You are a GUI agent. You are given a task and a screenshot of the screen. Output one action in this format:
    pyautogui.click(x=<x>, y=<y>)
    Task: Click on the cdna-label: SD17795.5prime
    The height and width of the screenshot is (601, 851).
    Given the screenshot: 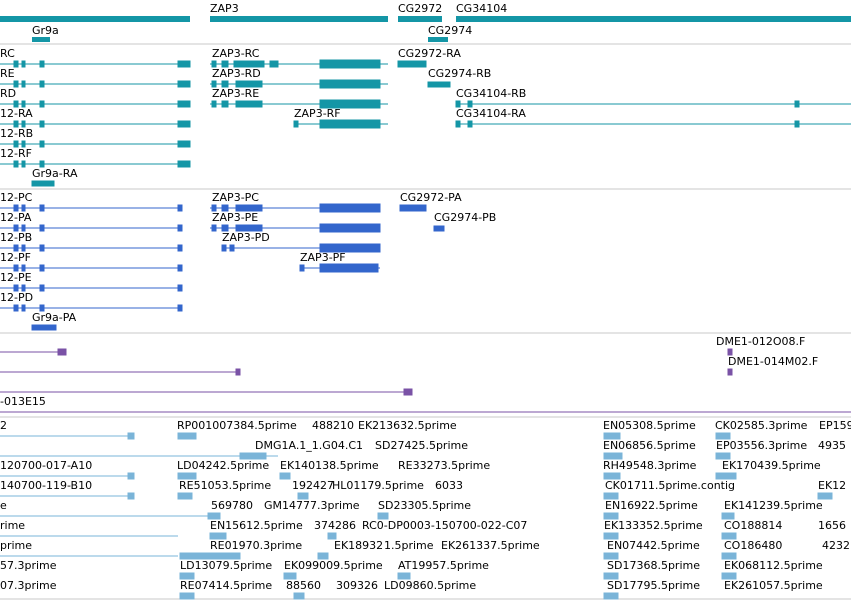 What is the action you would take?
    pyautogui.click(x=653, y=585)
    